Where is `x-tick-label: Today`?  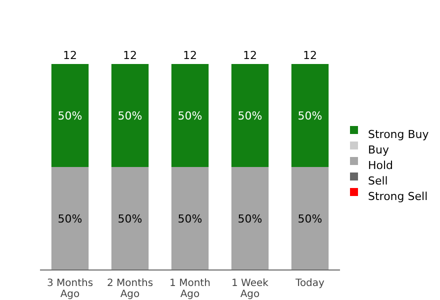 x-tick-label: Today is located at coordinates (309, 283).